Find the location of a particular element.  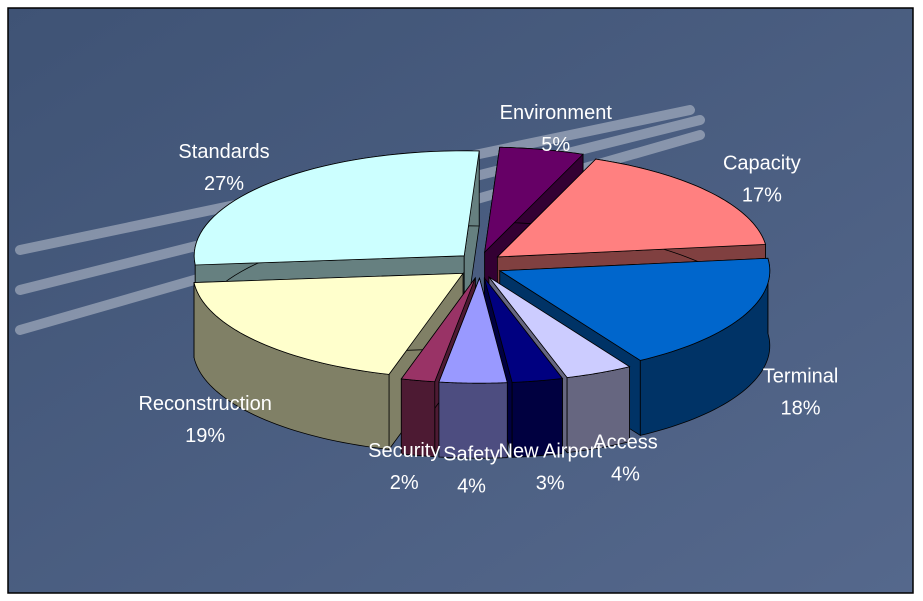

category-label: Safety is located at coordinates (471, 454).